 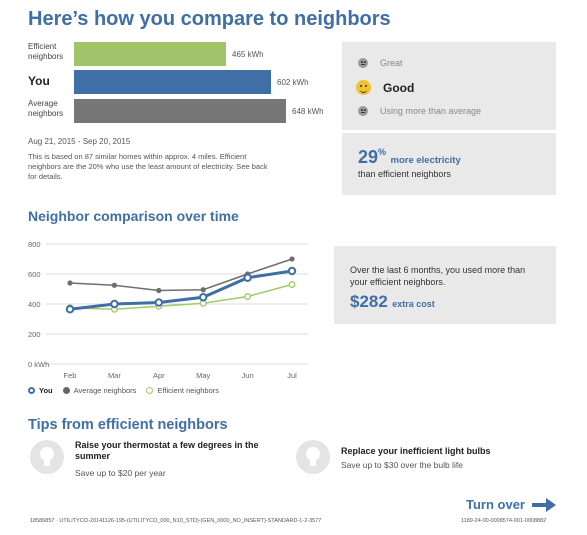 What do you see at coordinates (248, 54) in the screenshot?
I see `bar-value-efficient: 465 kWh` at bounding box center [248, 54].